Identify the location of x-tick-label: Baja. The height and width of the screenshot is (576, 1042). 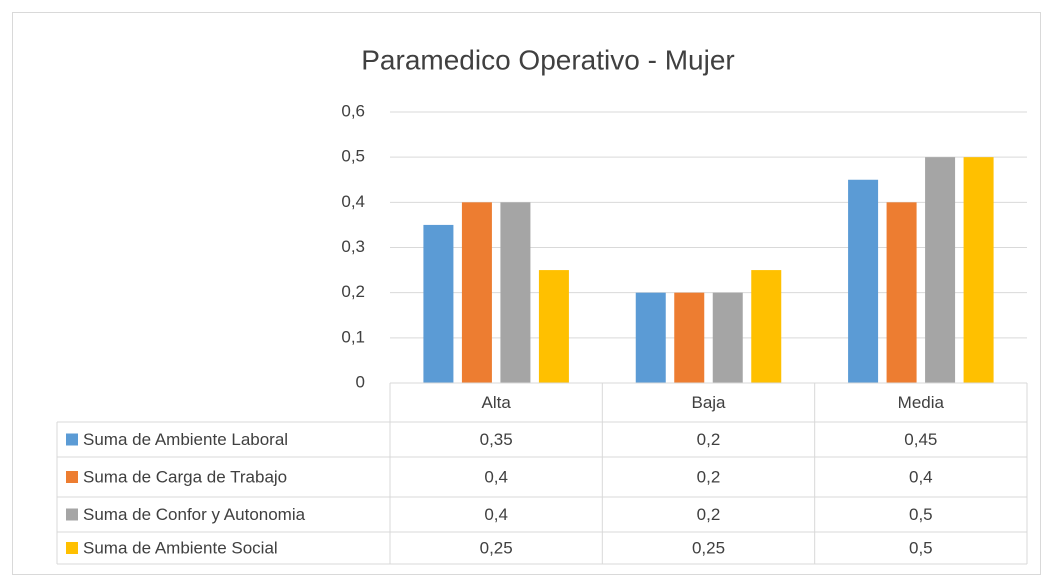
(708, 402).